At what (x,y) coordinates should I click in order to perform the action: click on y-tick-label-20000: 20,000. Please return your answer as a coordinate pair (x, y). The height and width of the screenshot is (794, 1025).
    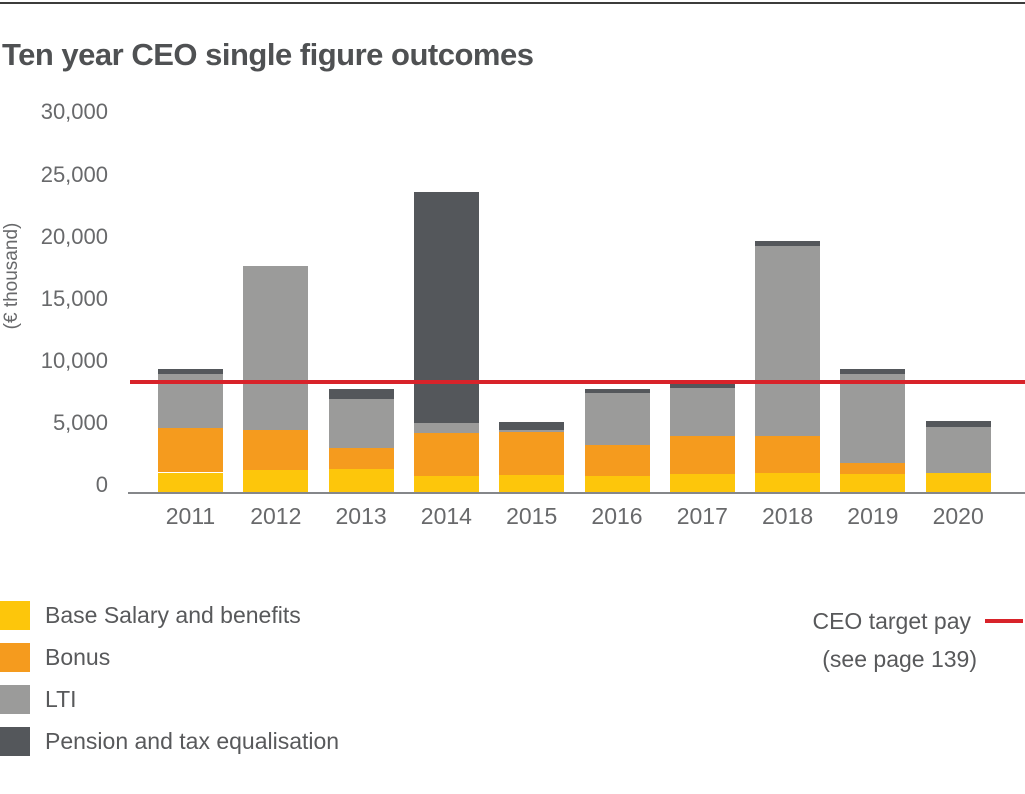
    Looking at the image, I should click on (74, 236).